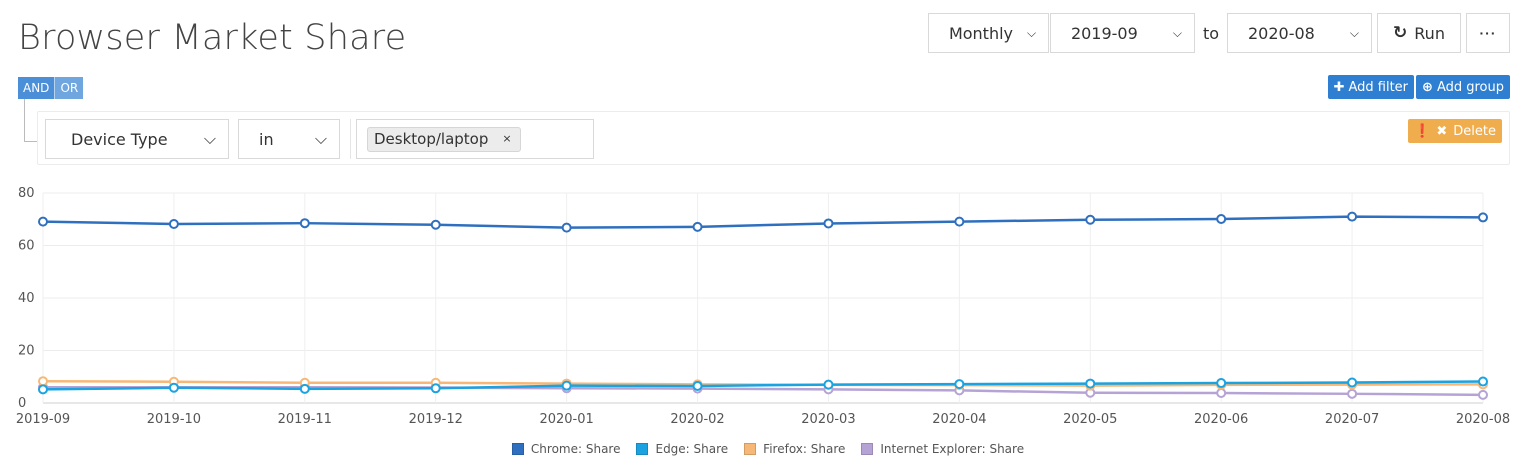 The image size is (1536, 463). I want to click on group-actions: ✚ Add filter ⊕ Add group, so click(1418, 87).